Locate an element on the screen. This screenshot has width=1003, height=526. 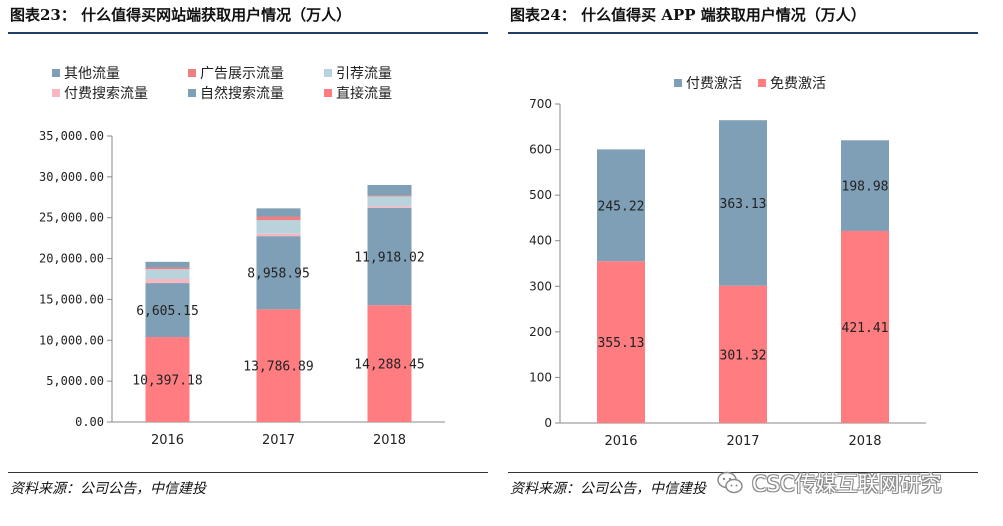
left-footer-rule is located at coordinates (248, 472).